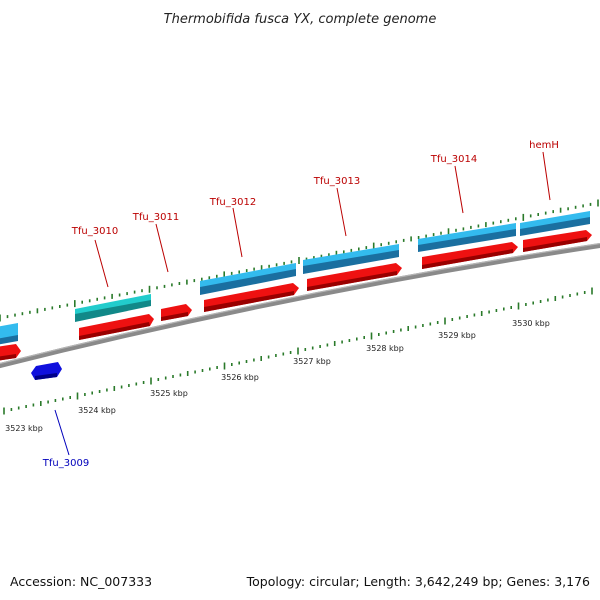  I want to click on gene-label-Tfu_3012: Tfu_3012, so click(232, 202).